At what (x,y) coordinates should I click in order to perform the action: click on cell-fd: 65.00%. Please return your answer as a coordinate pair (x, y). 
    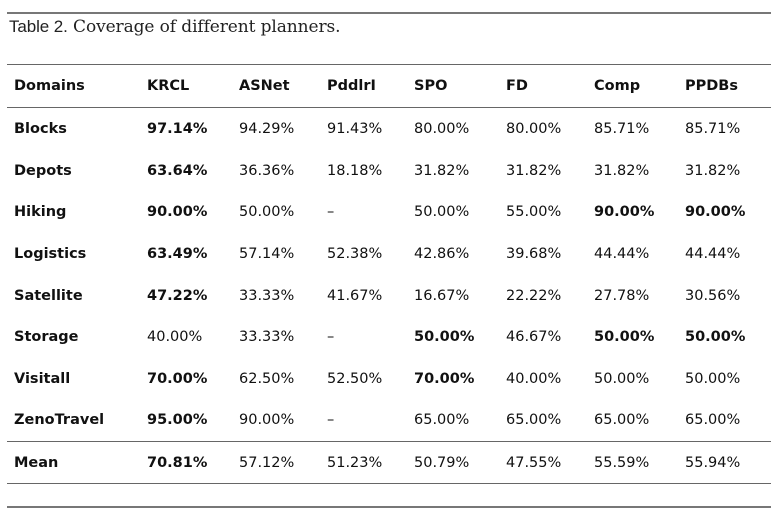
    Looking at the image, I should click on (534, 420).